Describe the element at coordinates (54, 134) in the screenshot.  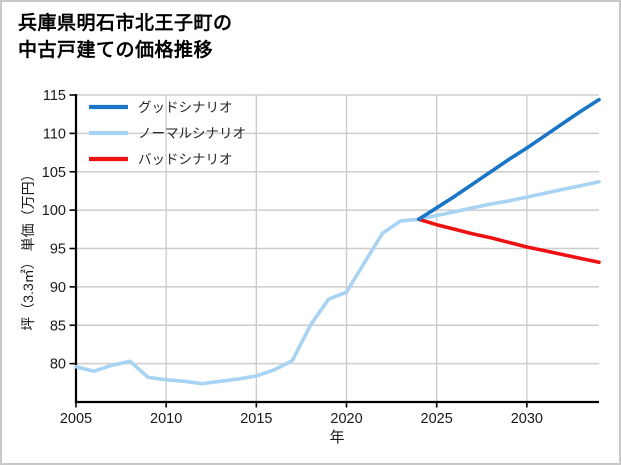
I see `y-tick-label: 110` at that location.